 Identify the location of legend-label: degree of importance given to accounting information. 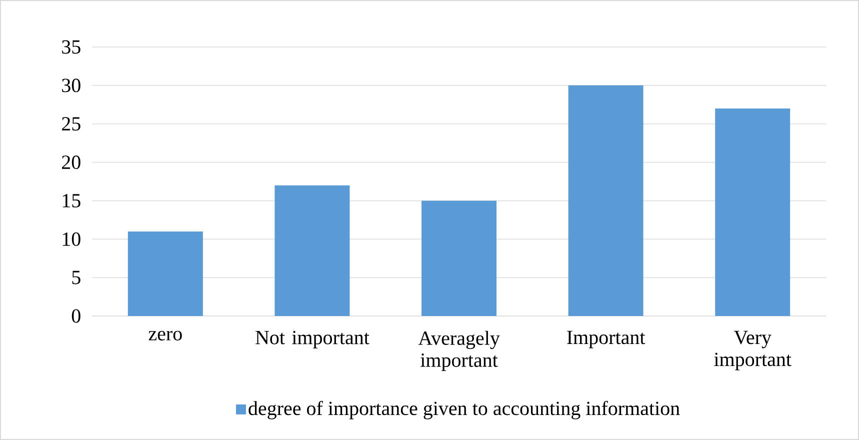
(464, 410).